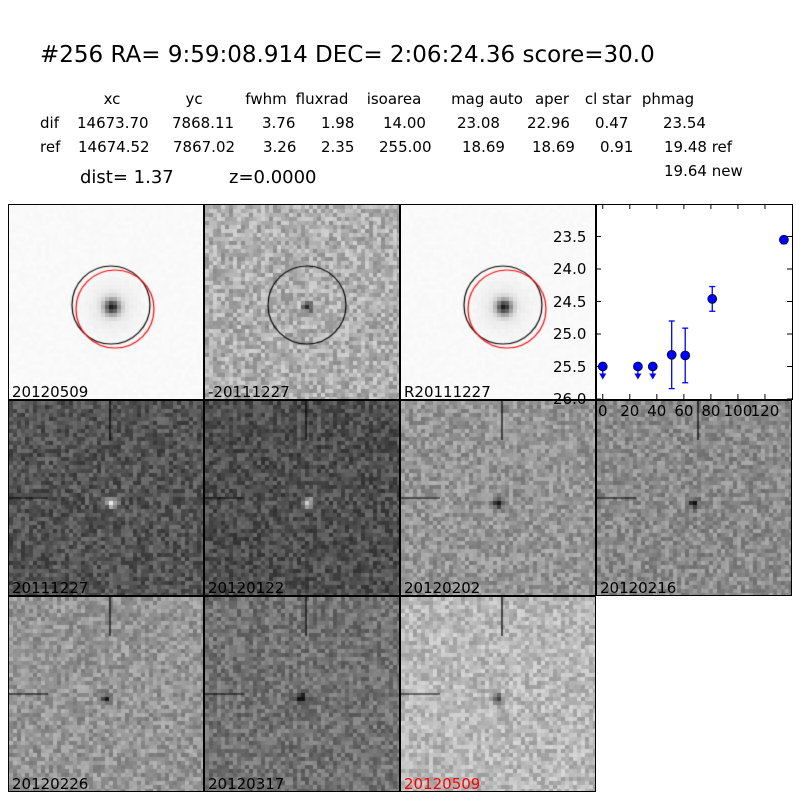 Image resolution: width=800 pixels, height=800 pixels. What do you see at coordinates (203, 123) in the screenshot?
I see `table-cell: 7868.11` at bounding box center [203, 123].